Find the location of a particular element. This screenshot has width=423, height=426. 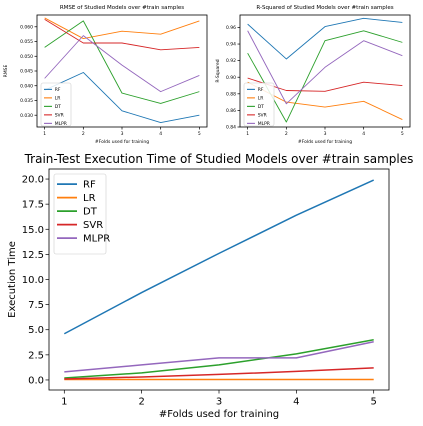

y-tick-label: 0.060 is located at coordinates (26, 27).